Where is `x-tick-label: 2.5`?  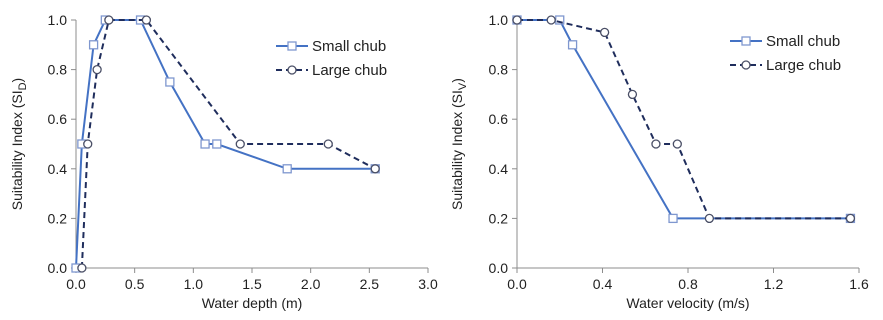
x-tick-label: 2.5 is located at coordinates (370, 284).